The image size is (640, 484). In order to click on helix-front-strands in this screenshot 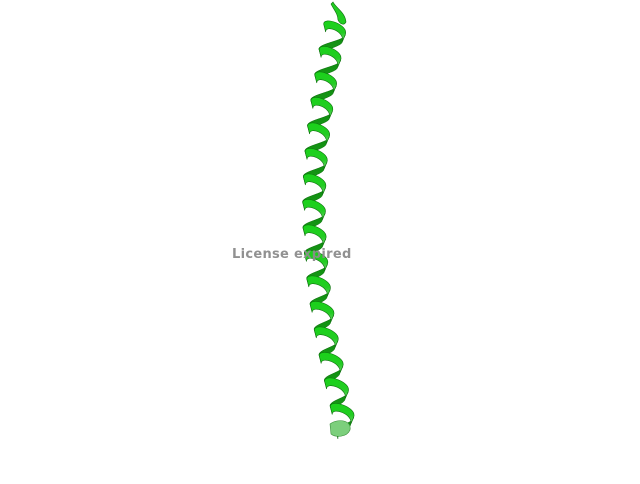, I will do `click(328, 219)`.